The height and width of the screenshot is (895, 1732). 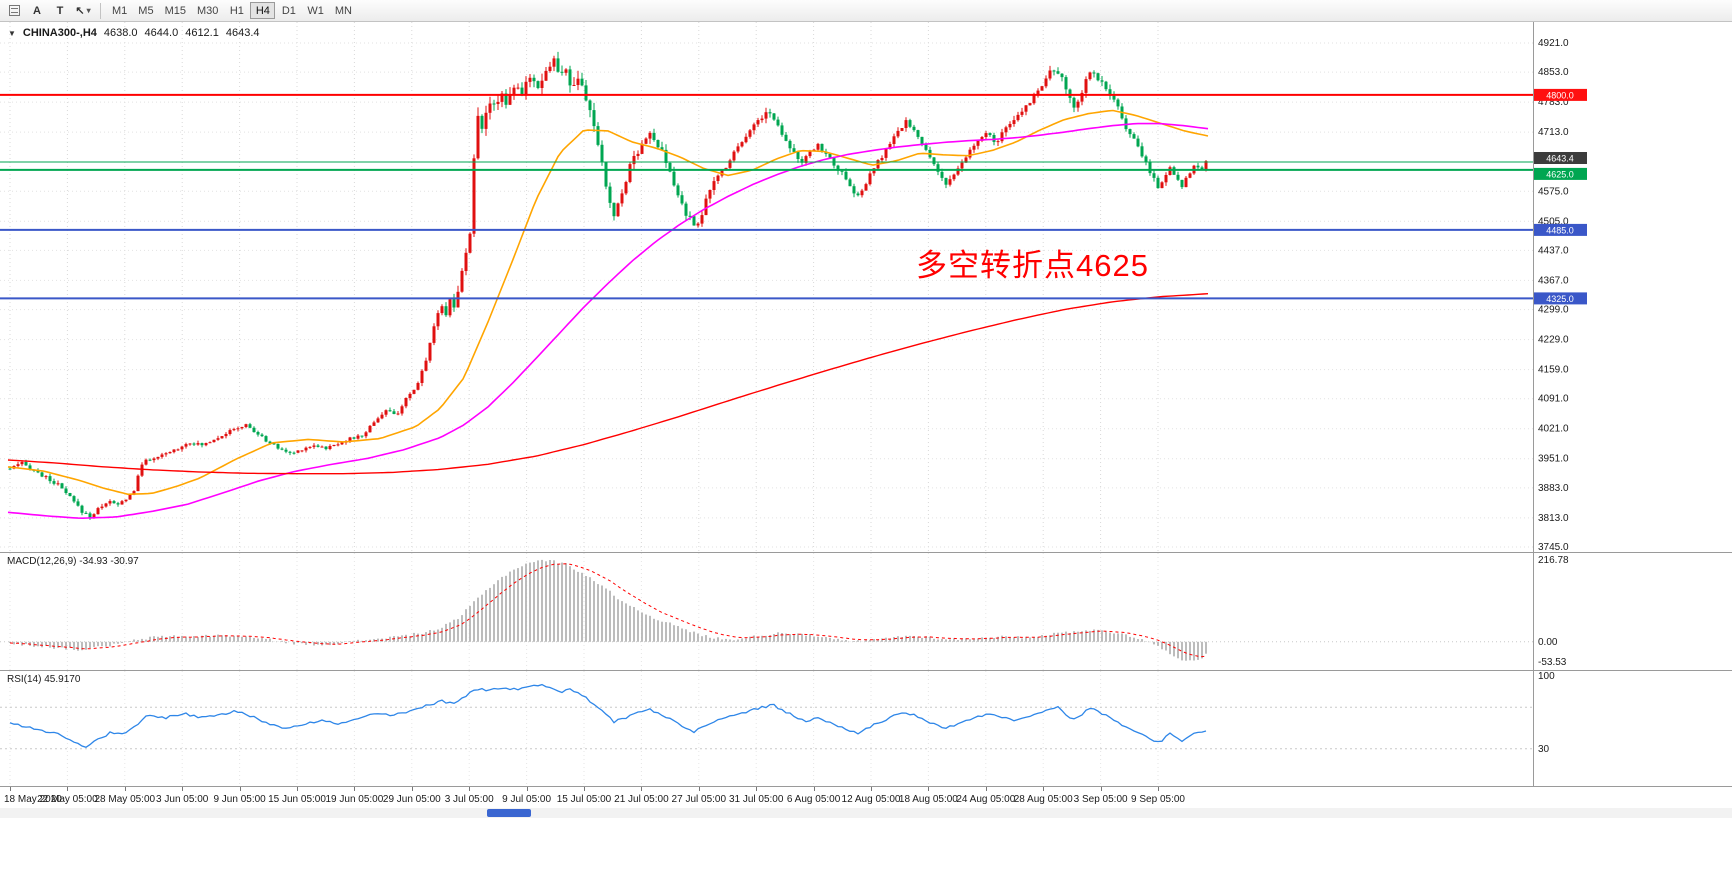 I want to click on scrollbar-thumb, so click(x=509, y=813).